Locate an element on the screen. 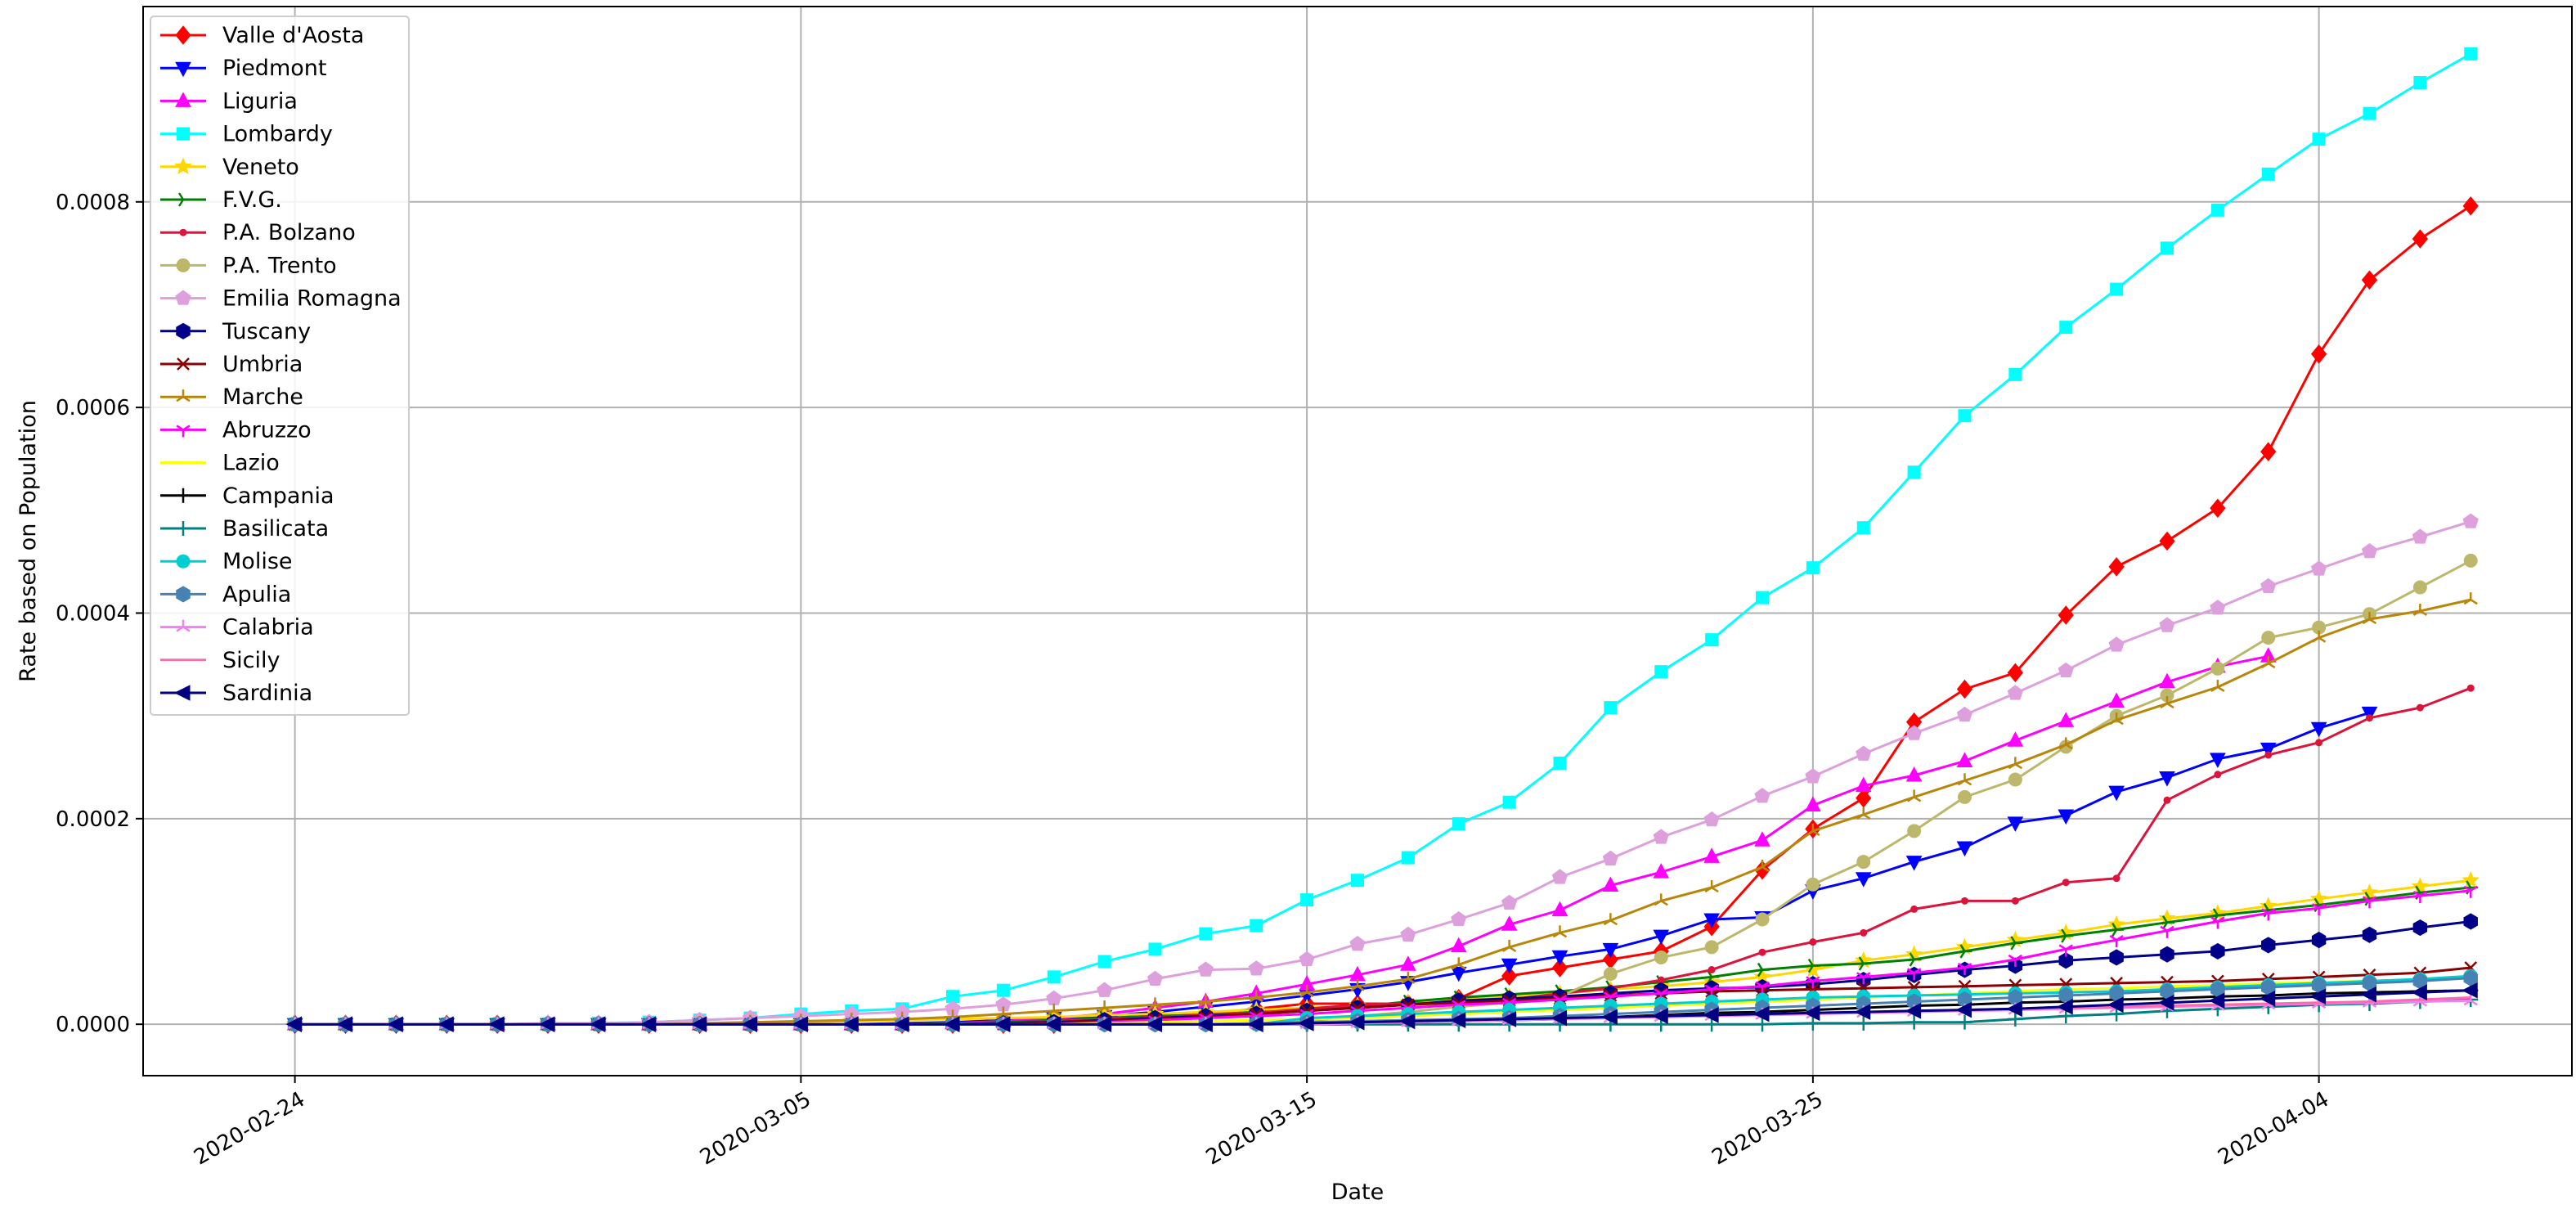  legend-item: Umbria is located at coordinates (231, 364).